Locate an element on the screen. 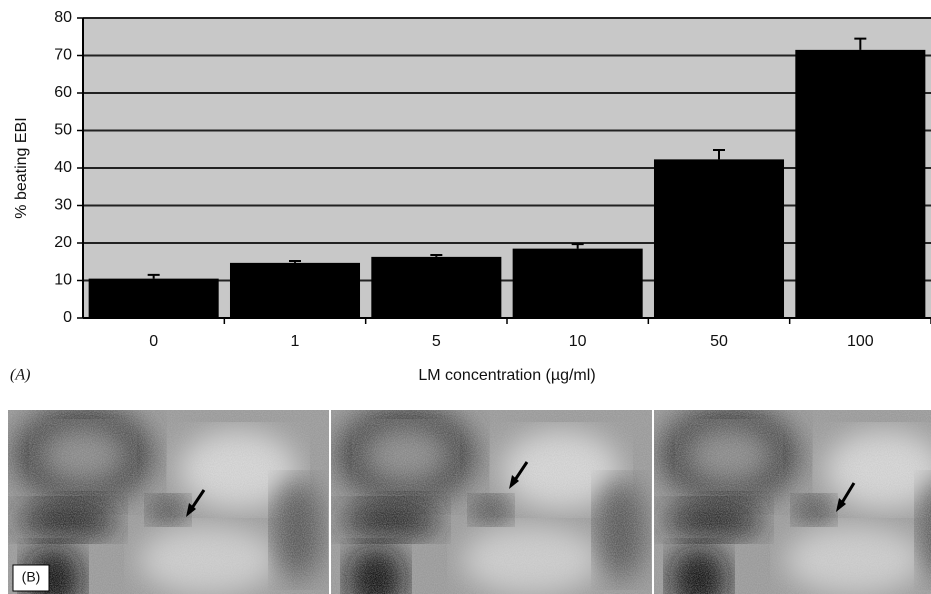  panel-label: (B) is located at coordinates (31, 577).